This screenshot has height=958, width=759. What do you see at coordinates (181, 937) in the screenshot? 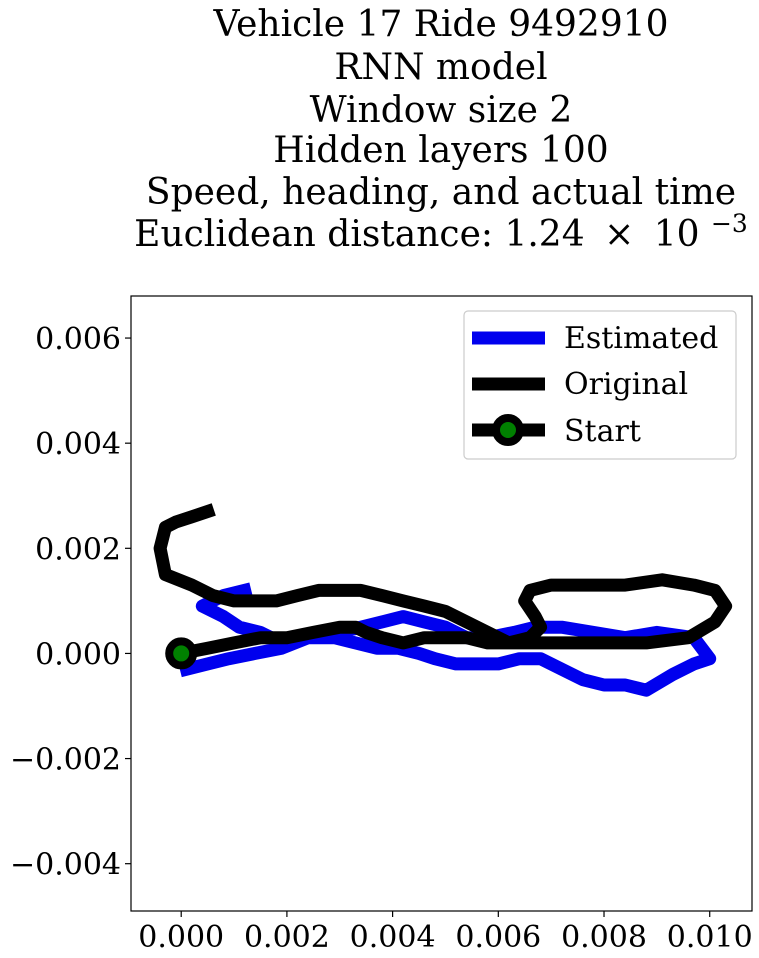
I see `x-tick-label: 0.000` at bounding box center [181, 937].